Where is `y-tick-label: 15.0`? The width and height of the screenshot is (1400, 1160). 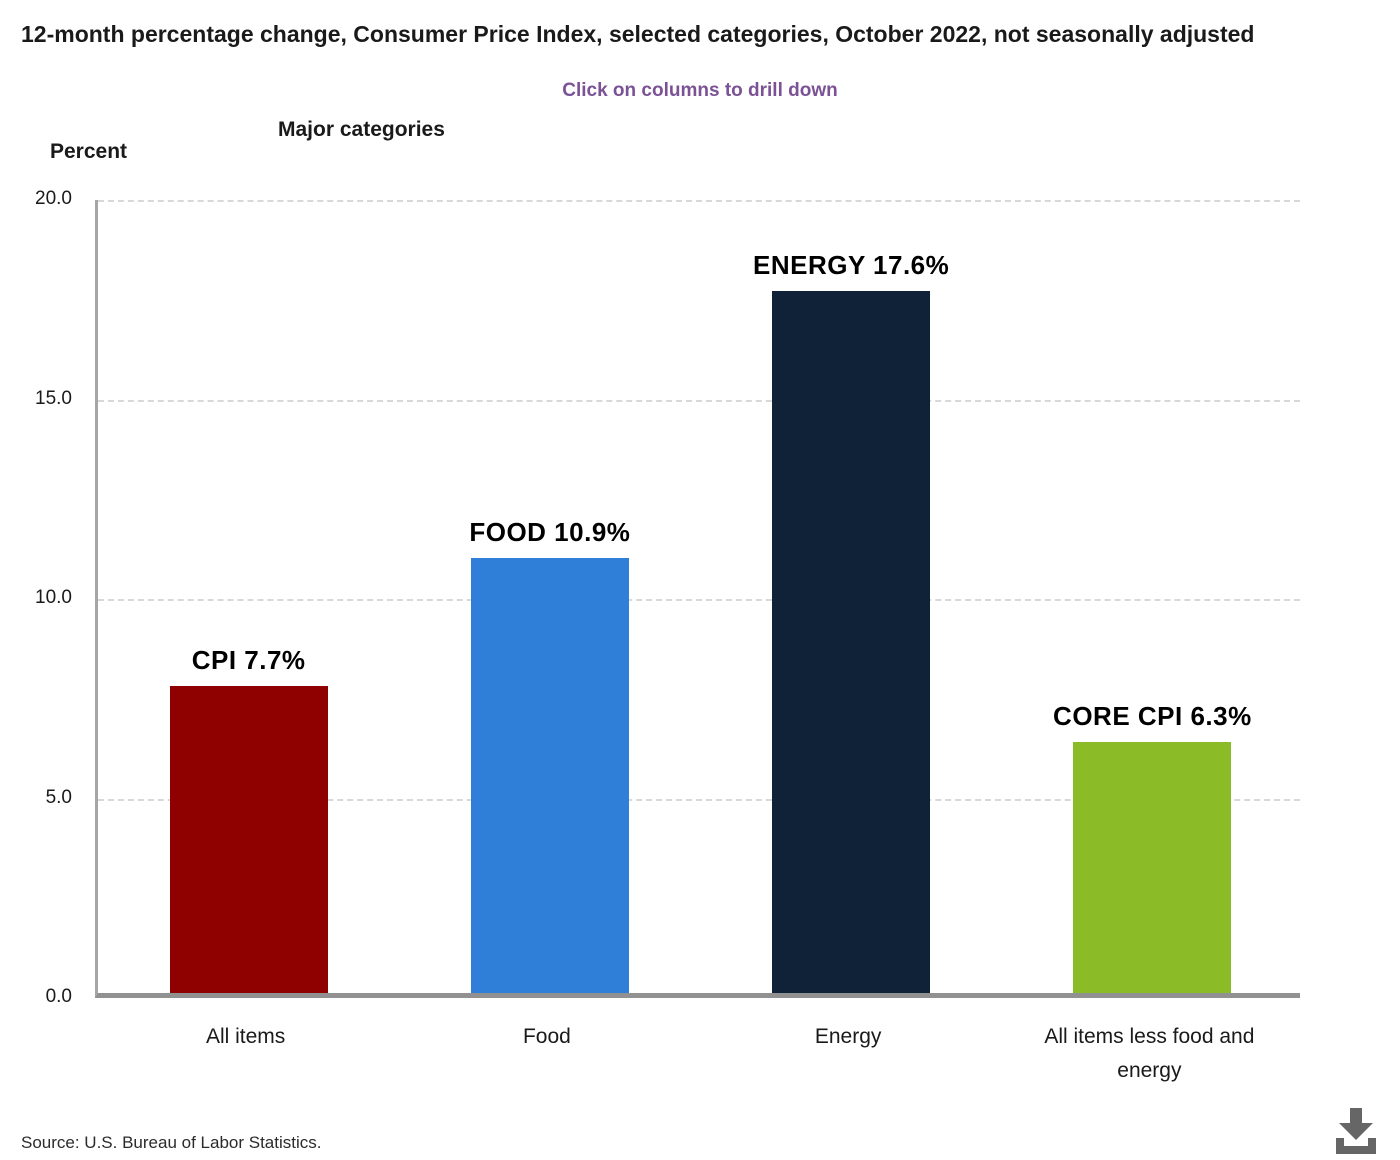 y-tick-label: 15.0 is located at coordinates (53, 398).